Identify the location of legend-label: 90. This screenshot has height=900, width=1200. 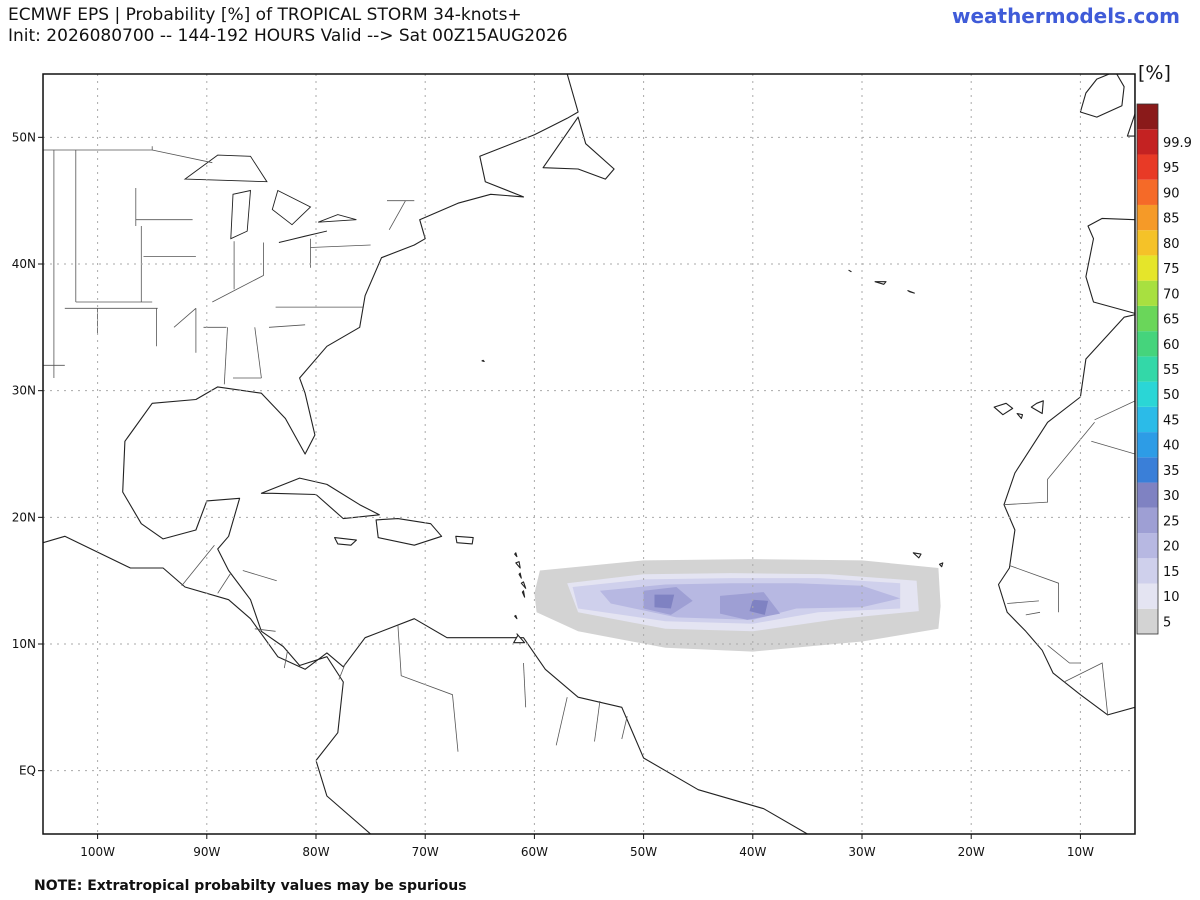
(1171, 193).